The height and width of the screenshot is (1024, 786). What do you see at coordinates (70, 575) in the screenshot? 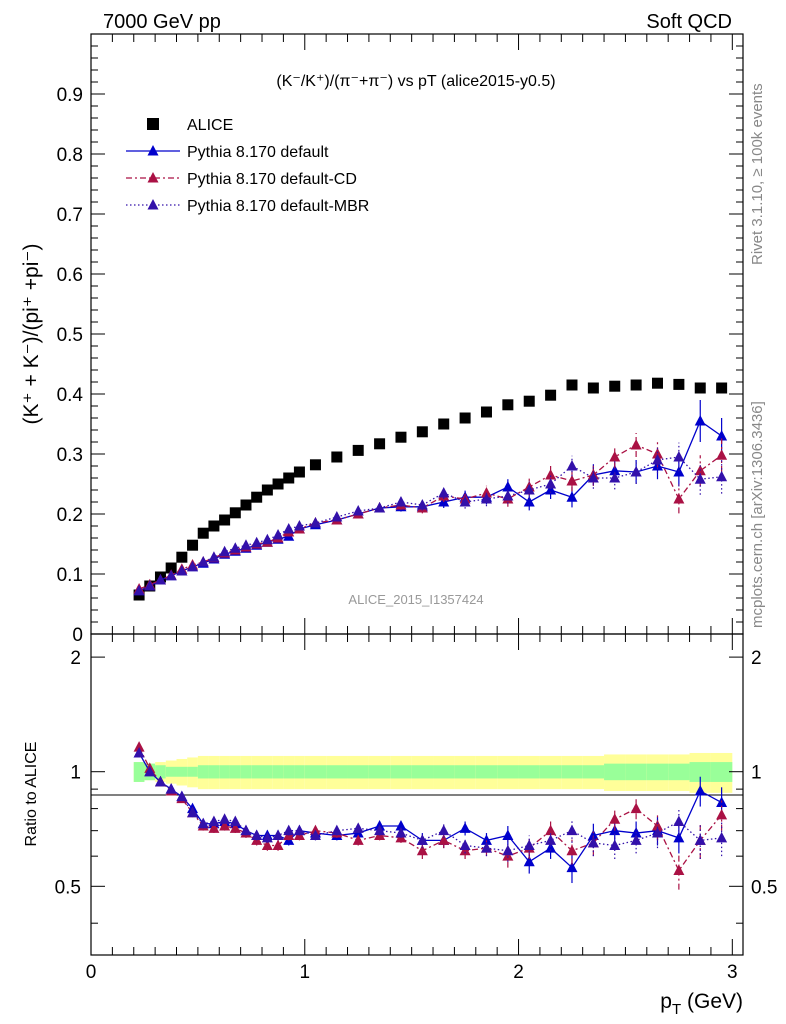
I see `upper-y-tick-label: 0.1` at bounding box center [70, 575].